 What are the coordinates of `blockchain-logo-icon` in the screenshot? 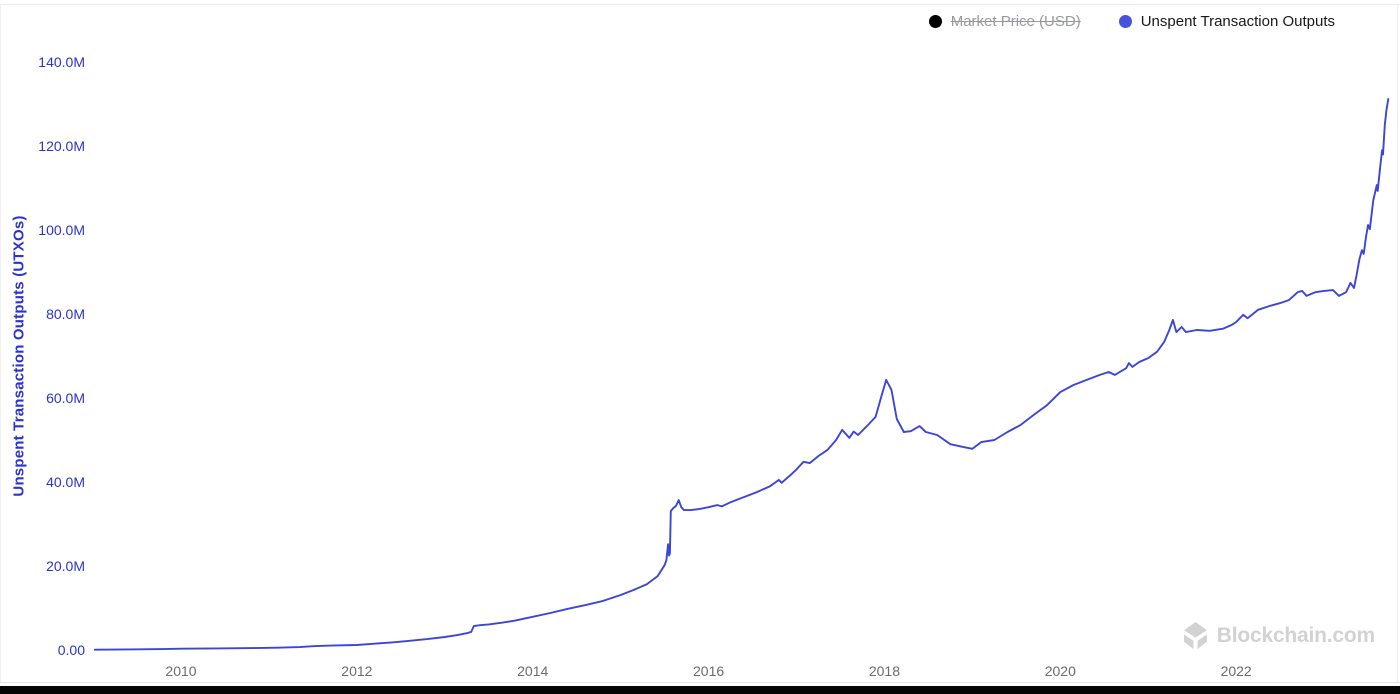 It's located at (1195, 635).